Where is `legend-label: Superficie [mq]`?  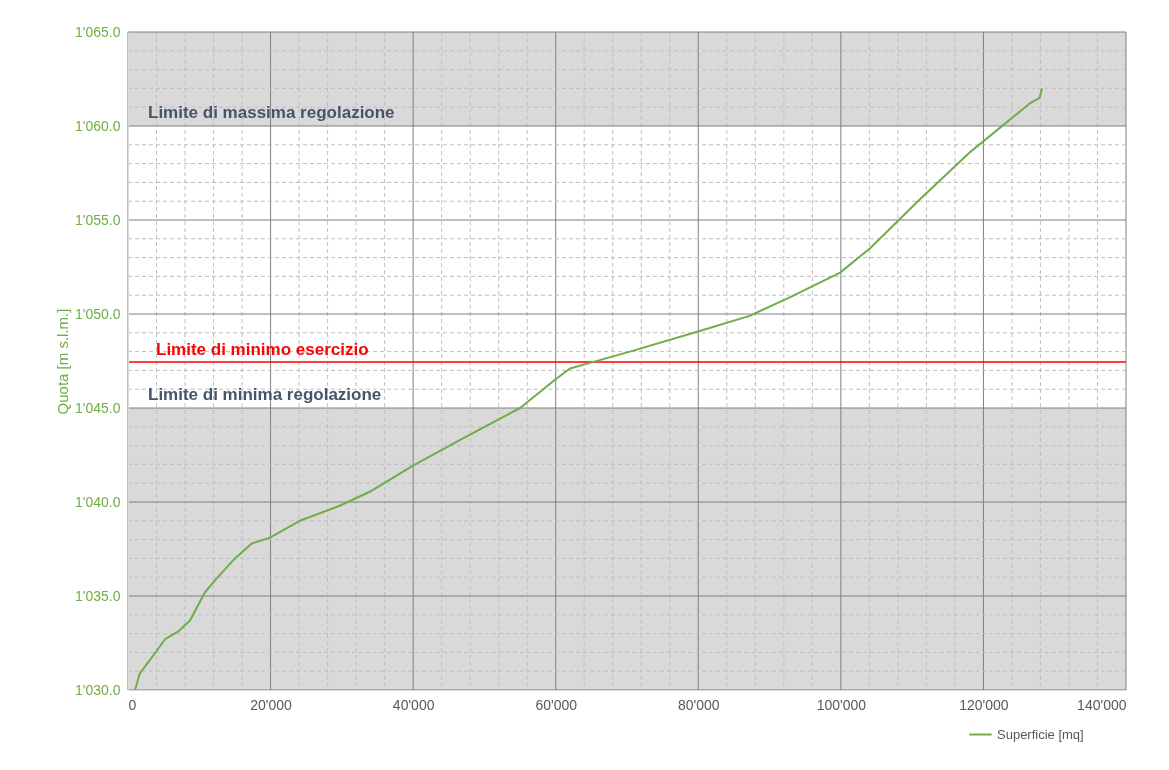 legend-label: Superficie [mq] is located at coordinates (1040, 734).